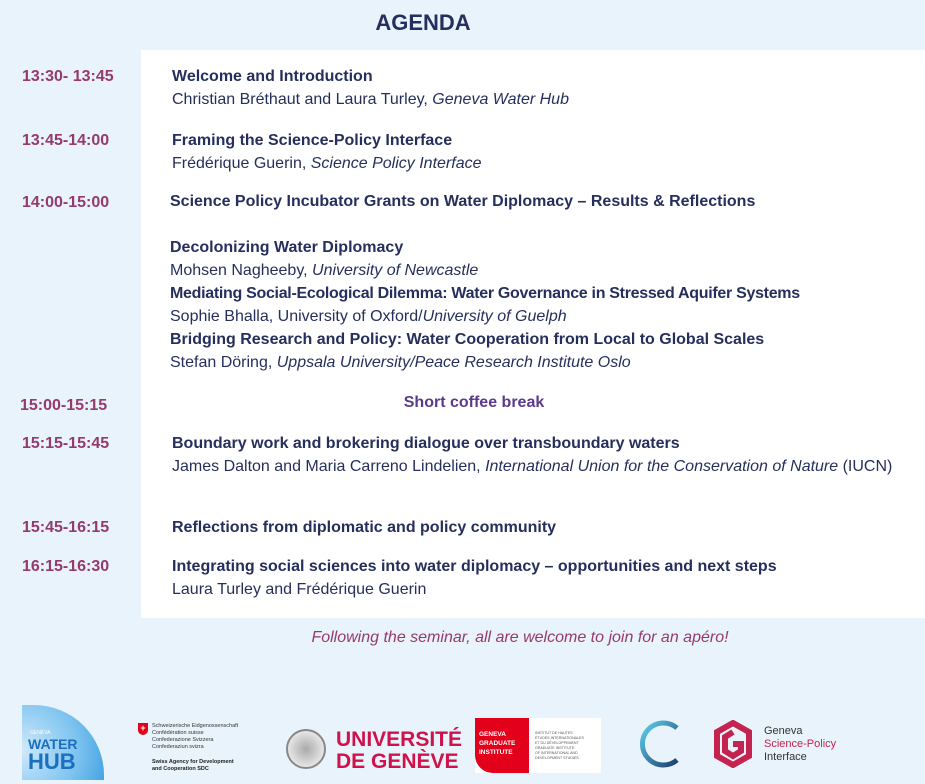 This screenshot has width=925, height=784. I want to click on logo-text: Geneva, so click(783, 731).